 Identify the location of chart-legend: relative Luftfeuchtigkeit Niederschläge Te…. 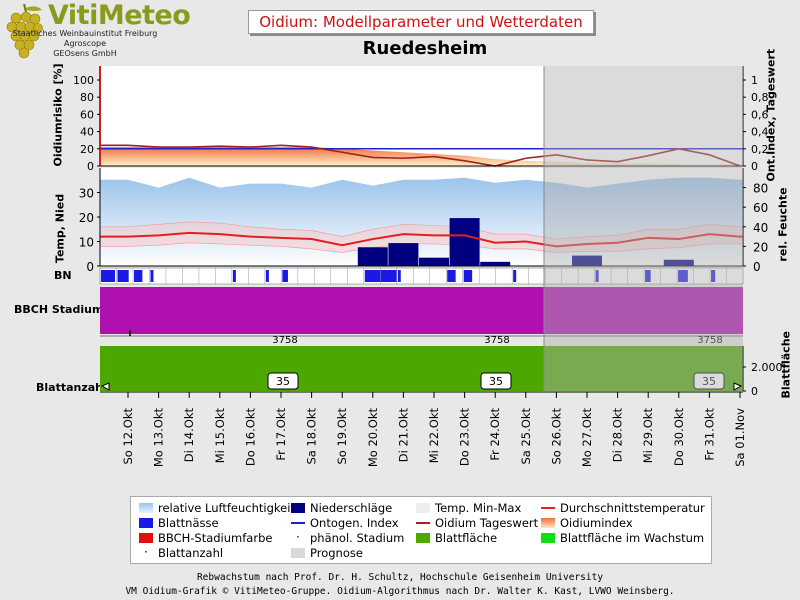
(421, 530).